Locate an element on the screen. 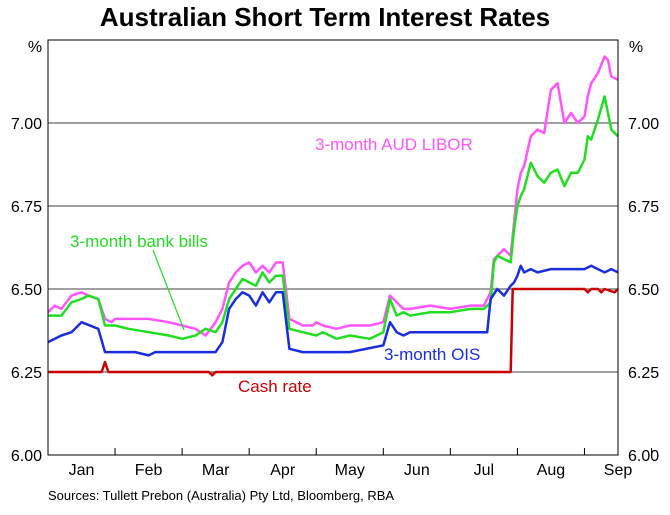  annotation-ois: 3-month OIS is located at coordinates (432, 354).